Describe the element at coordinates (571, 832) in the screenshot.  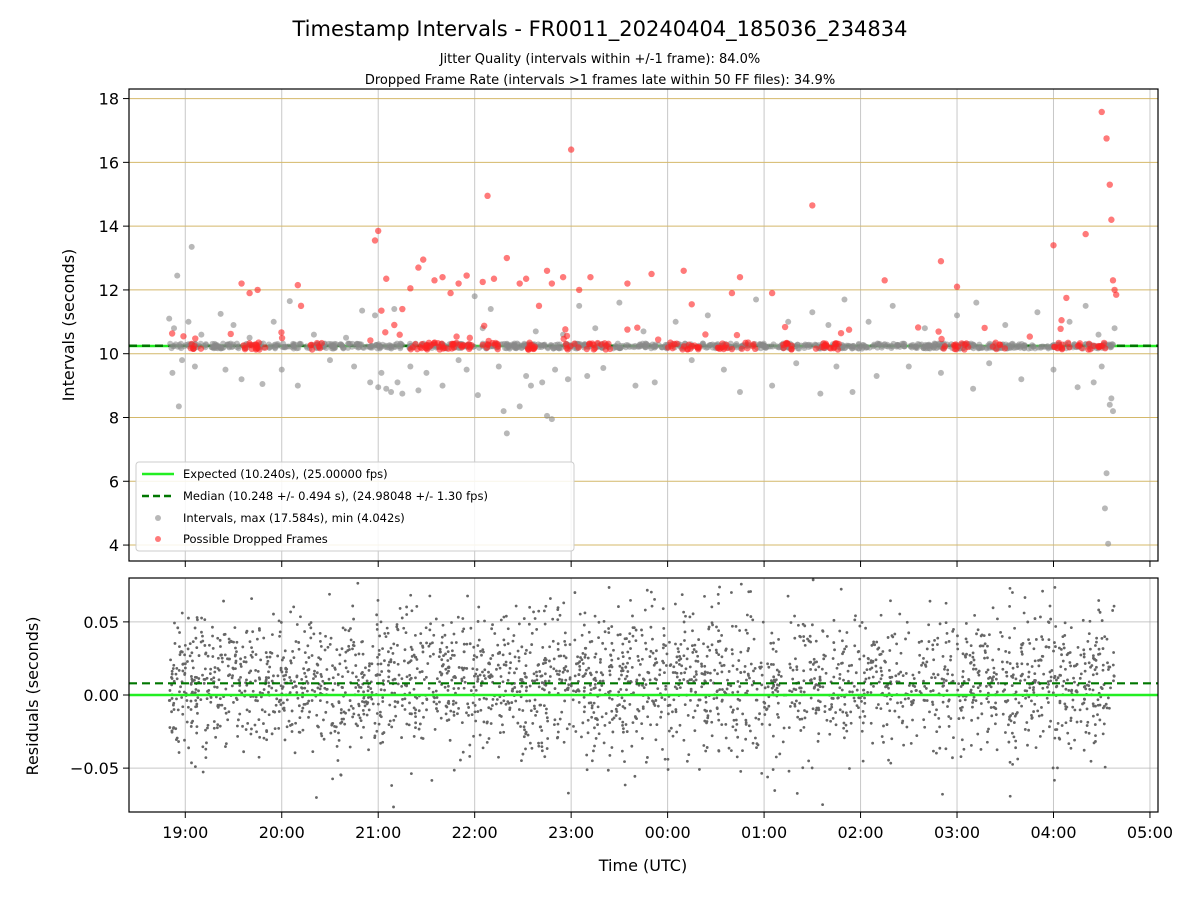
I see `x-tick-label: 23:00` at that location.